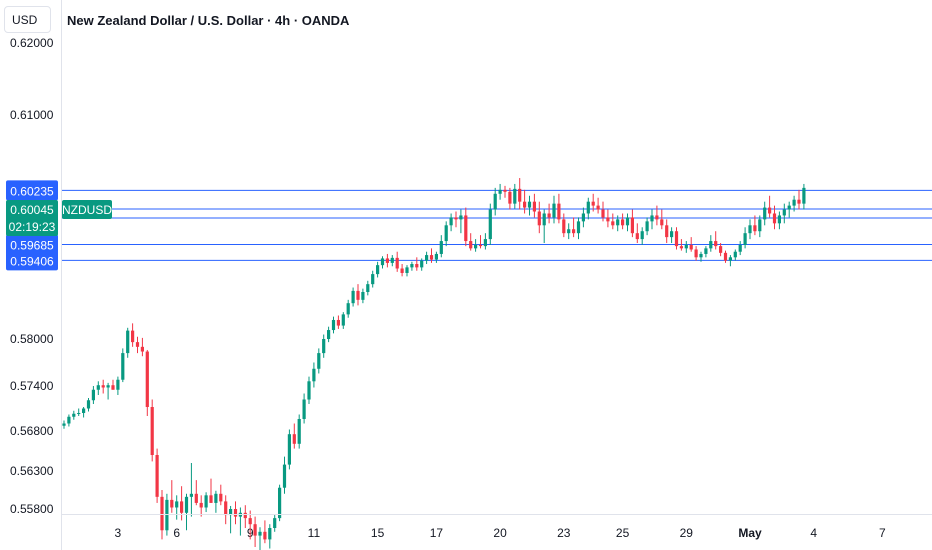  What do you see at coordinates (32, 191) in the screenshot?
I see `level-label-text: 0.60235` at bounding box center [32, 191].